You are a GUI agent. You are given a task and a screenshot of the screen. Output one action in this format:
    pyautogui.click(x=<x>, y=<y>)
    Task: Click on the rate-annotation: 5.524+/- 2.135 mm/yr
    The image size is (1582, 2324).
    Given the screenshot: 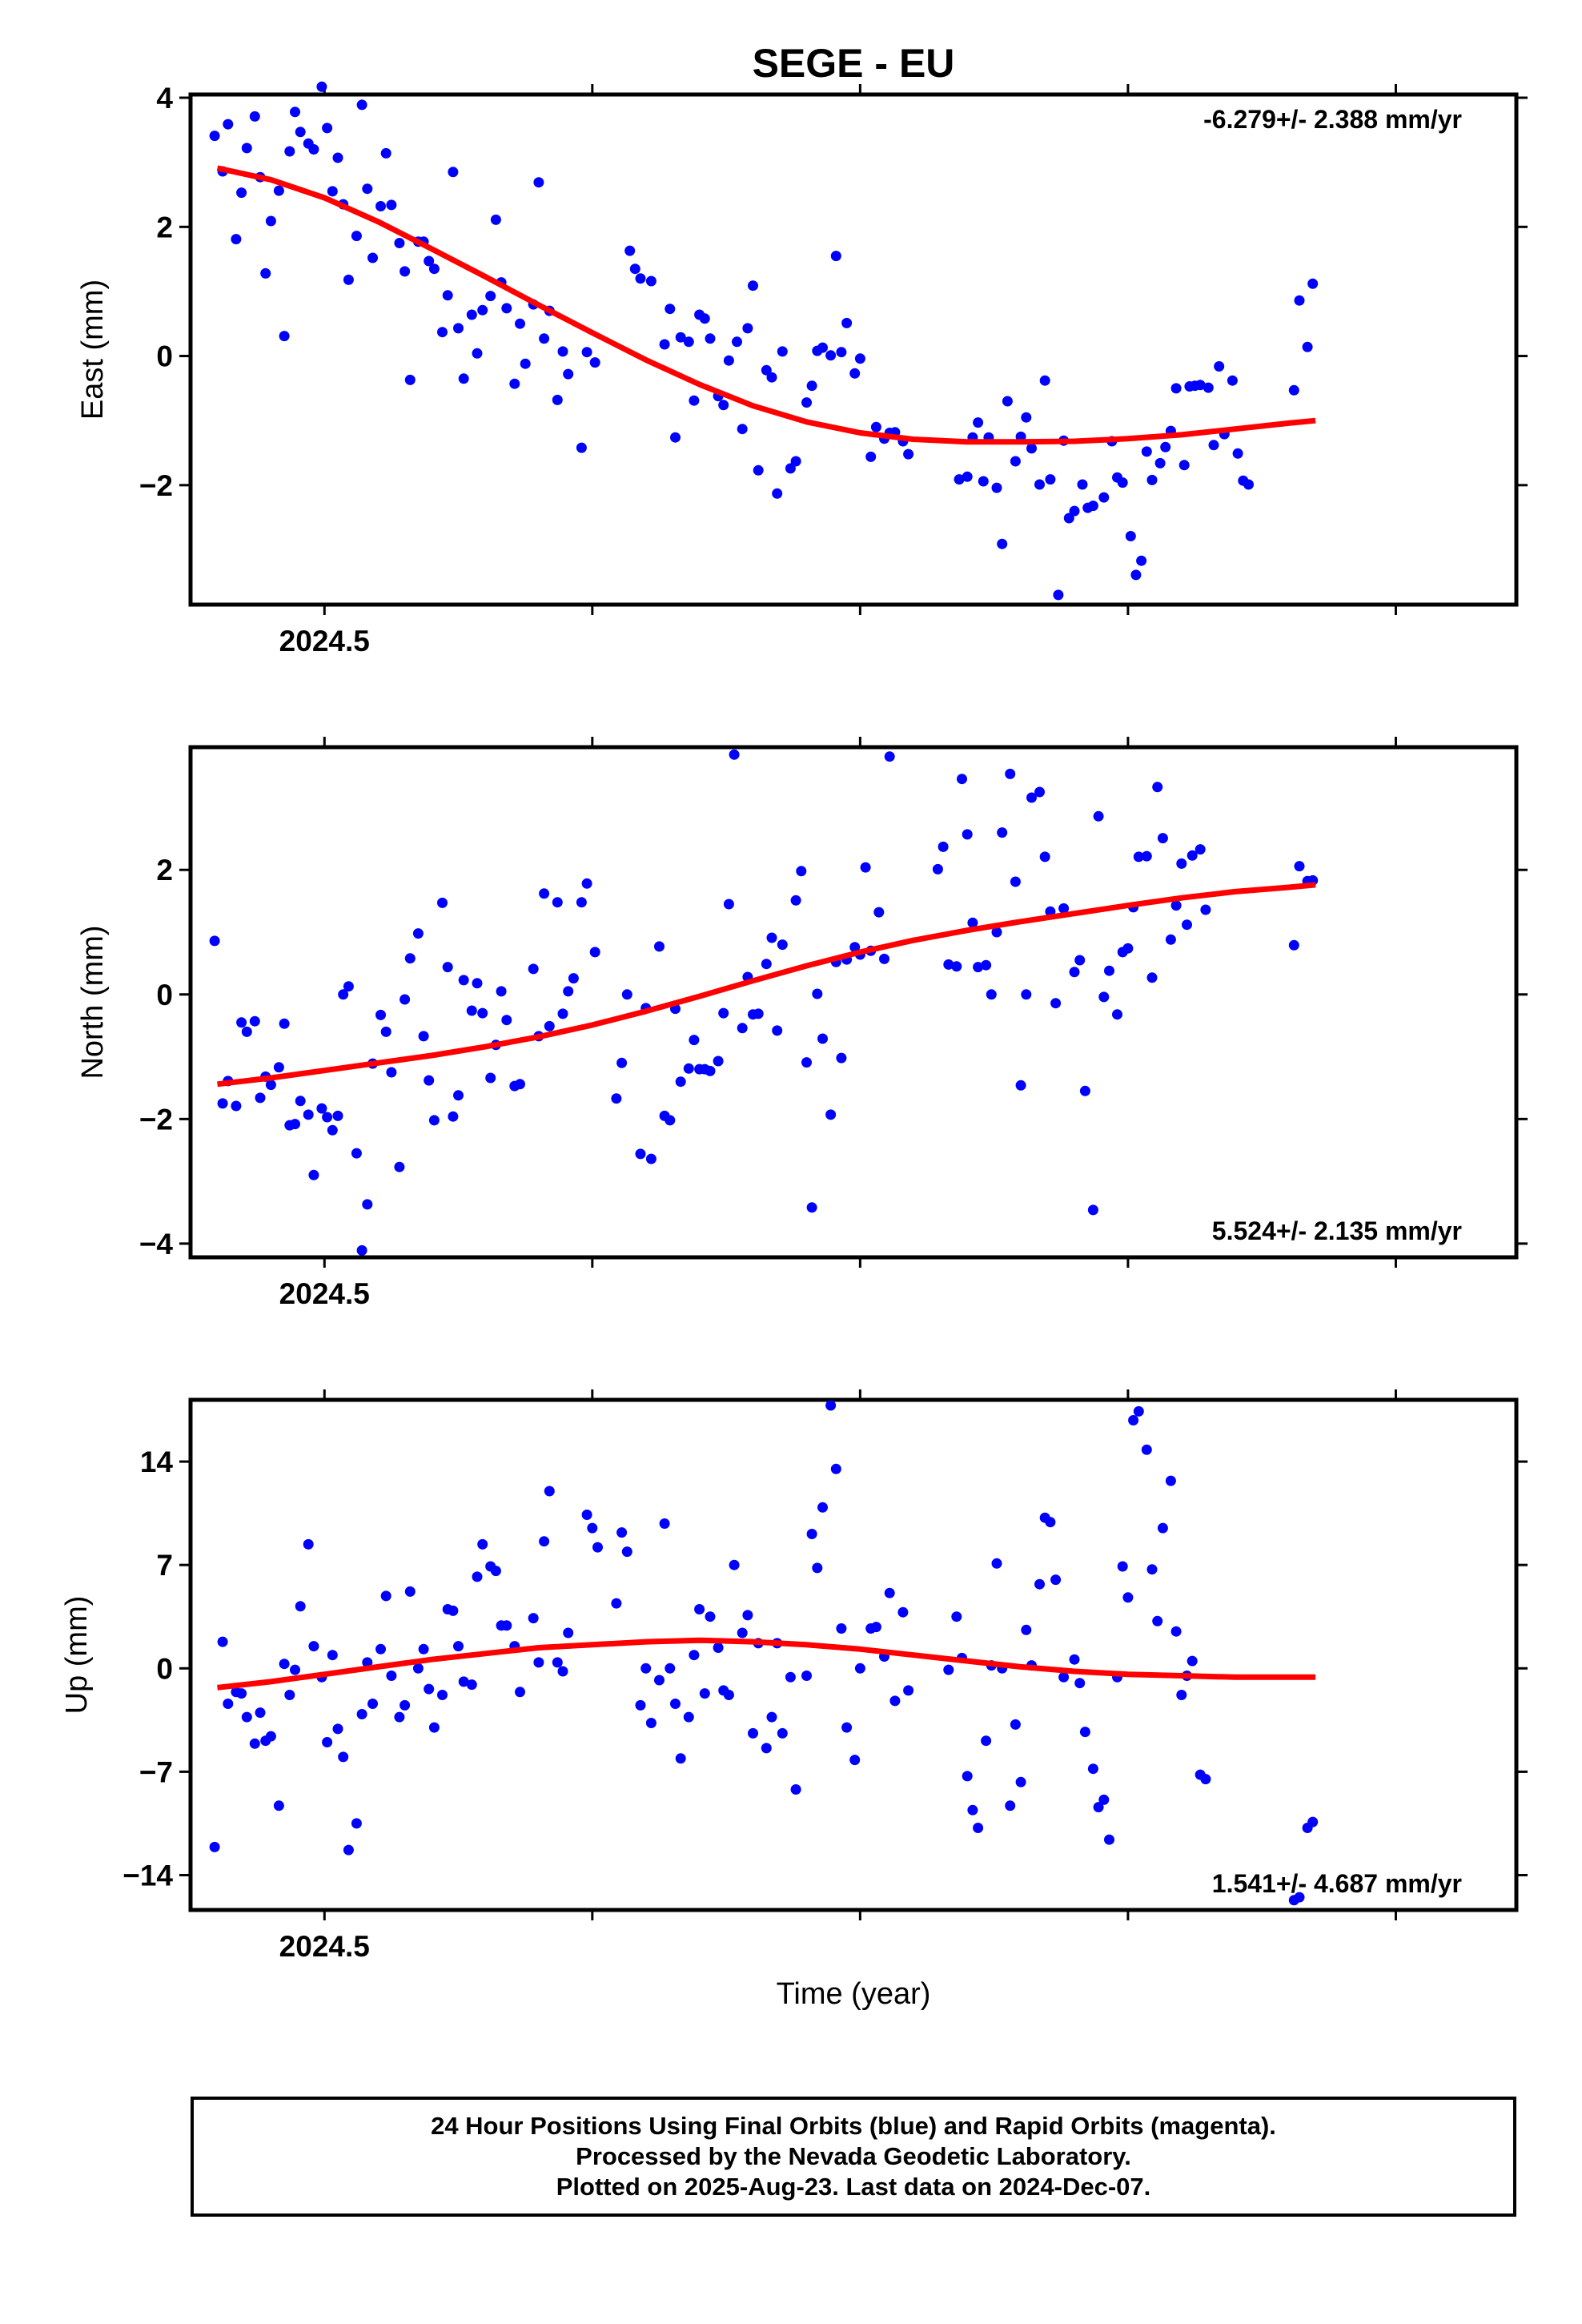 What is the action you would take?
    pyautogui.click(x=1337, y=1230)
    